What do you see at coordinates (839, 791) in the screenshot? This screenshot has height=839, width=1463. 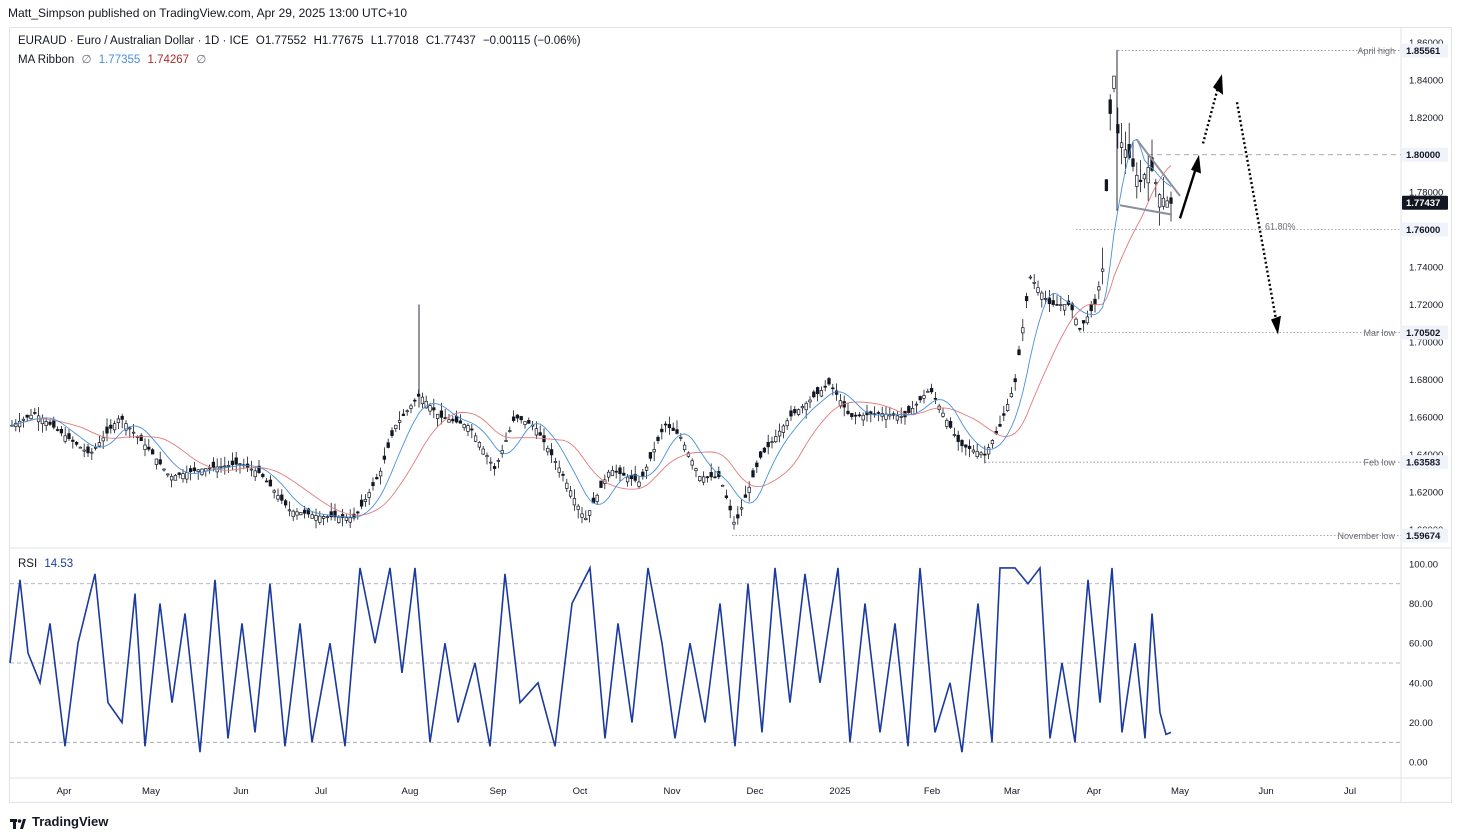 I see `x-tick-label: 2025` at bounding box center [839, 791].